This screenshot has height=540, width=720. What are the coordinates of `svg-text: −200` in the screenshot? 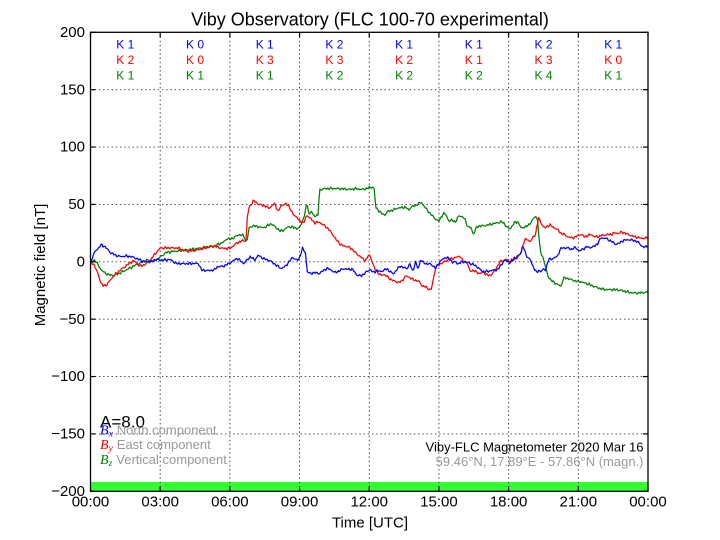 It's located at (68, 491).